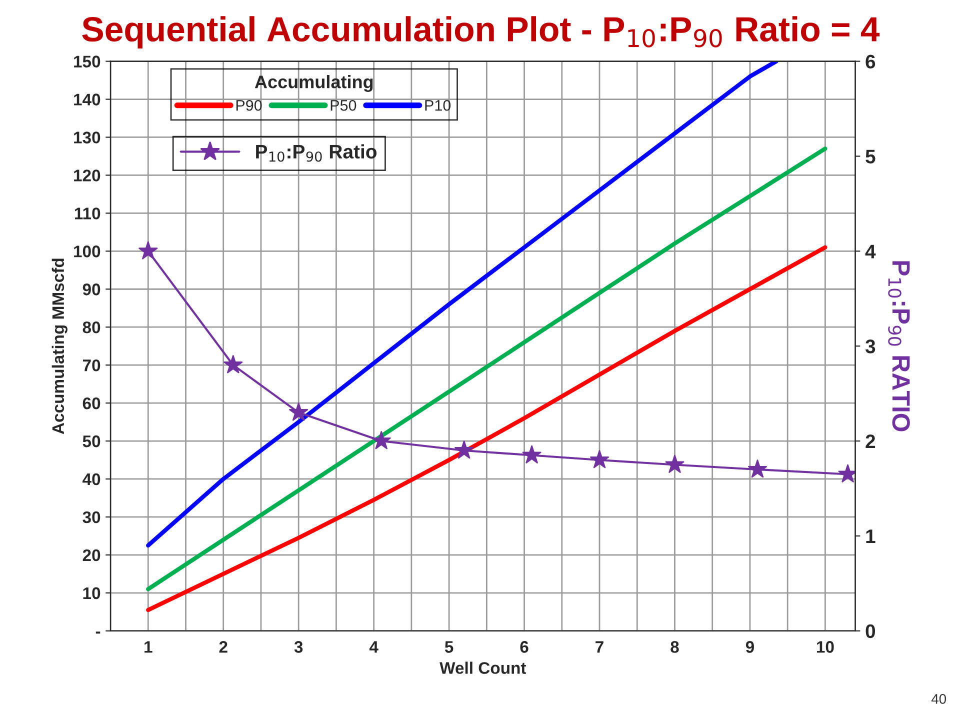 The width and height of the screenshot is (961, 721). What do you see at coordinates (91, 290) in the screenshot?
I see `y-tick-label: 90` at bounding box center [91, 290].